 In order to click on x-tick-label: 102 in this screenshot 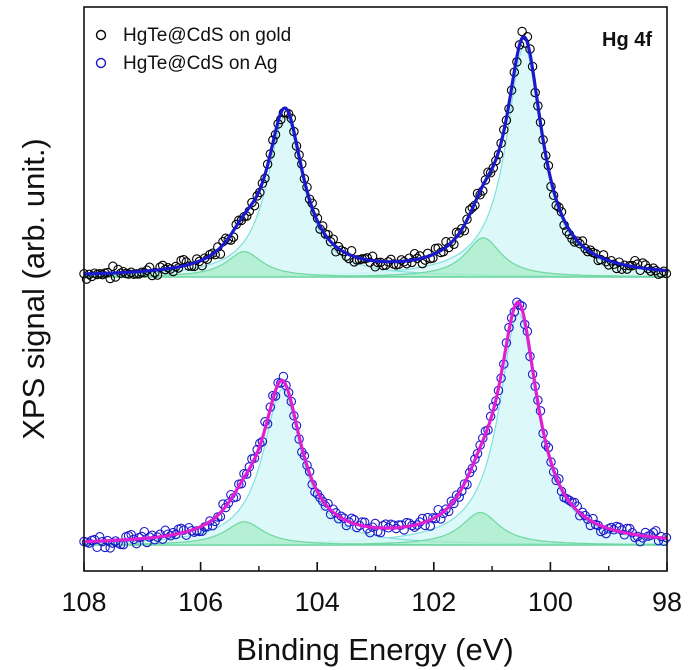, I will do `click(433, 602)`.